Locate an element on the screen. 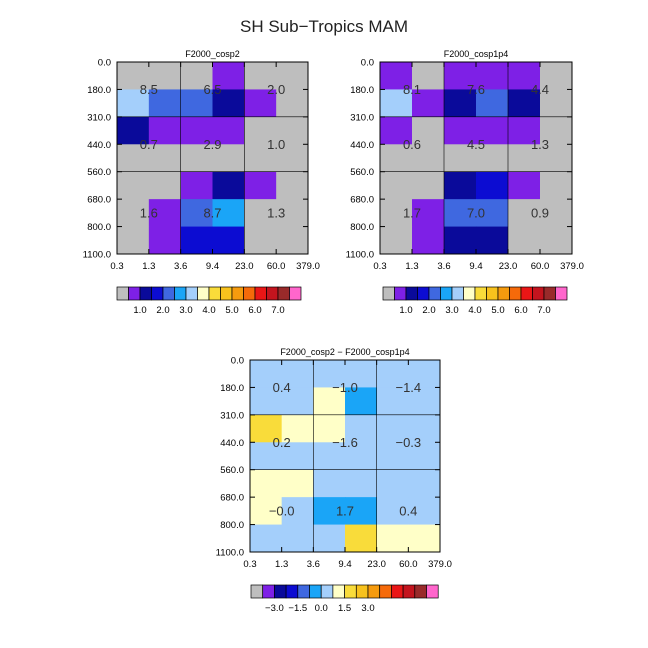 Image resolution: width=648 pixels, height=648 pixels. colorbar-label: 2.0 is located at coordinates (162, 310).